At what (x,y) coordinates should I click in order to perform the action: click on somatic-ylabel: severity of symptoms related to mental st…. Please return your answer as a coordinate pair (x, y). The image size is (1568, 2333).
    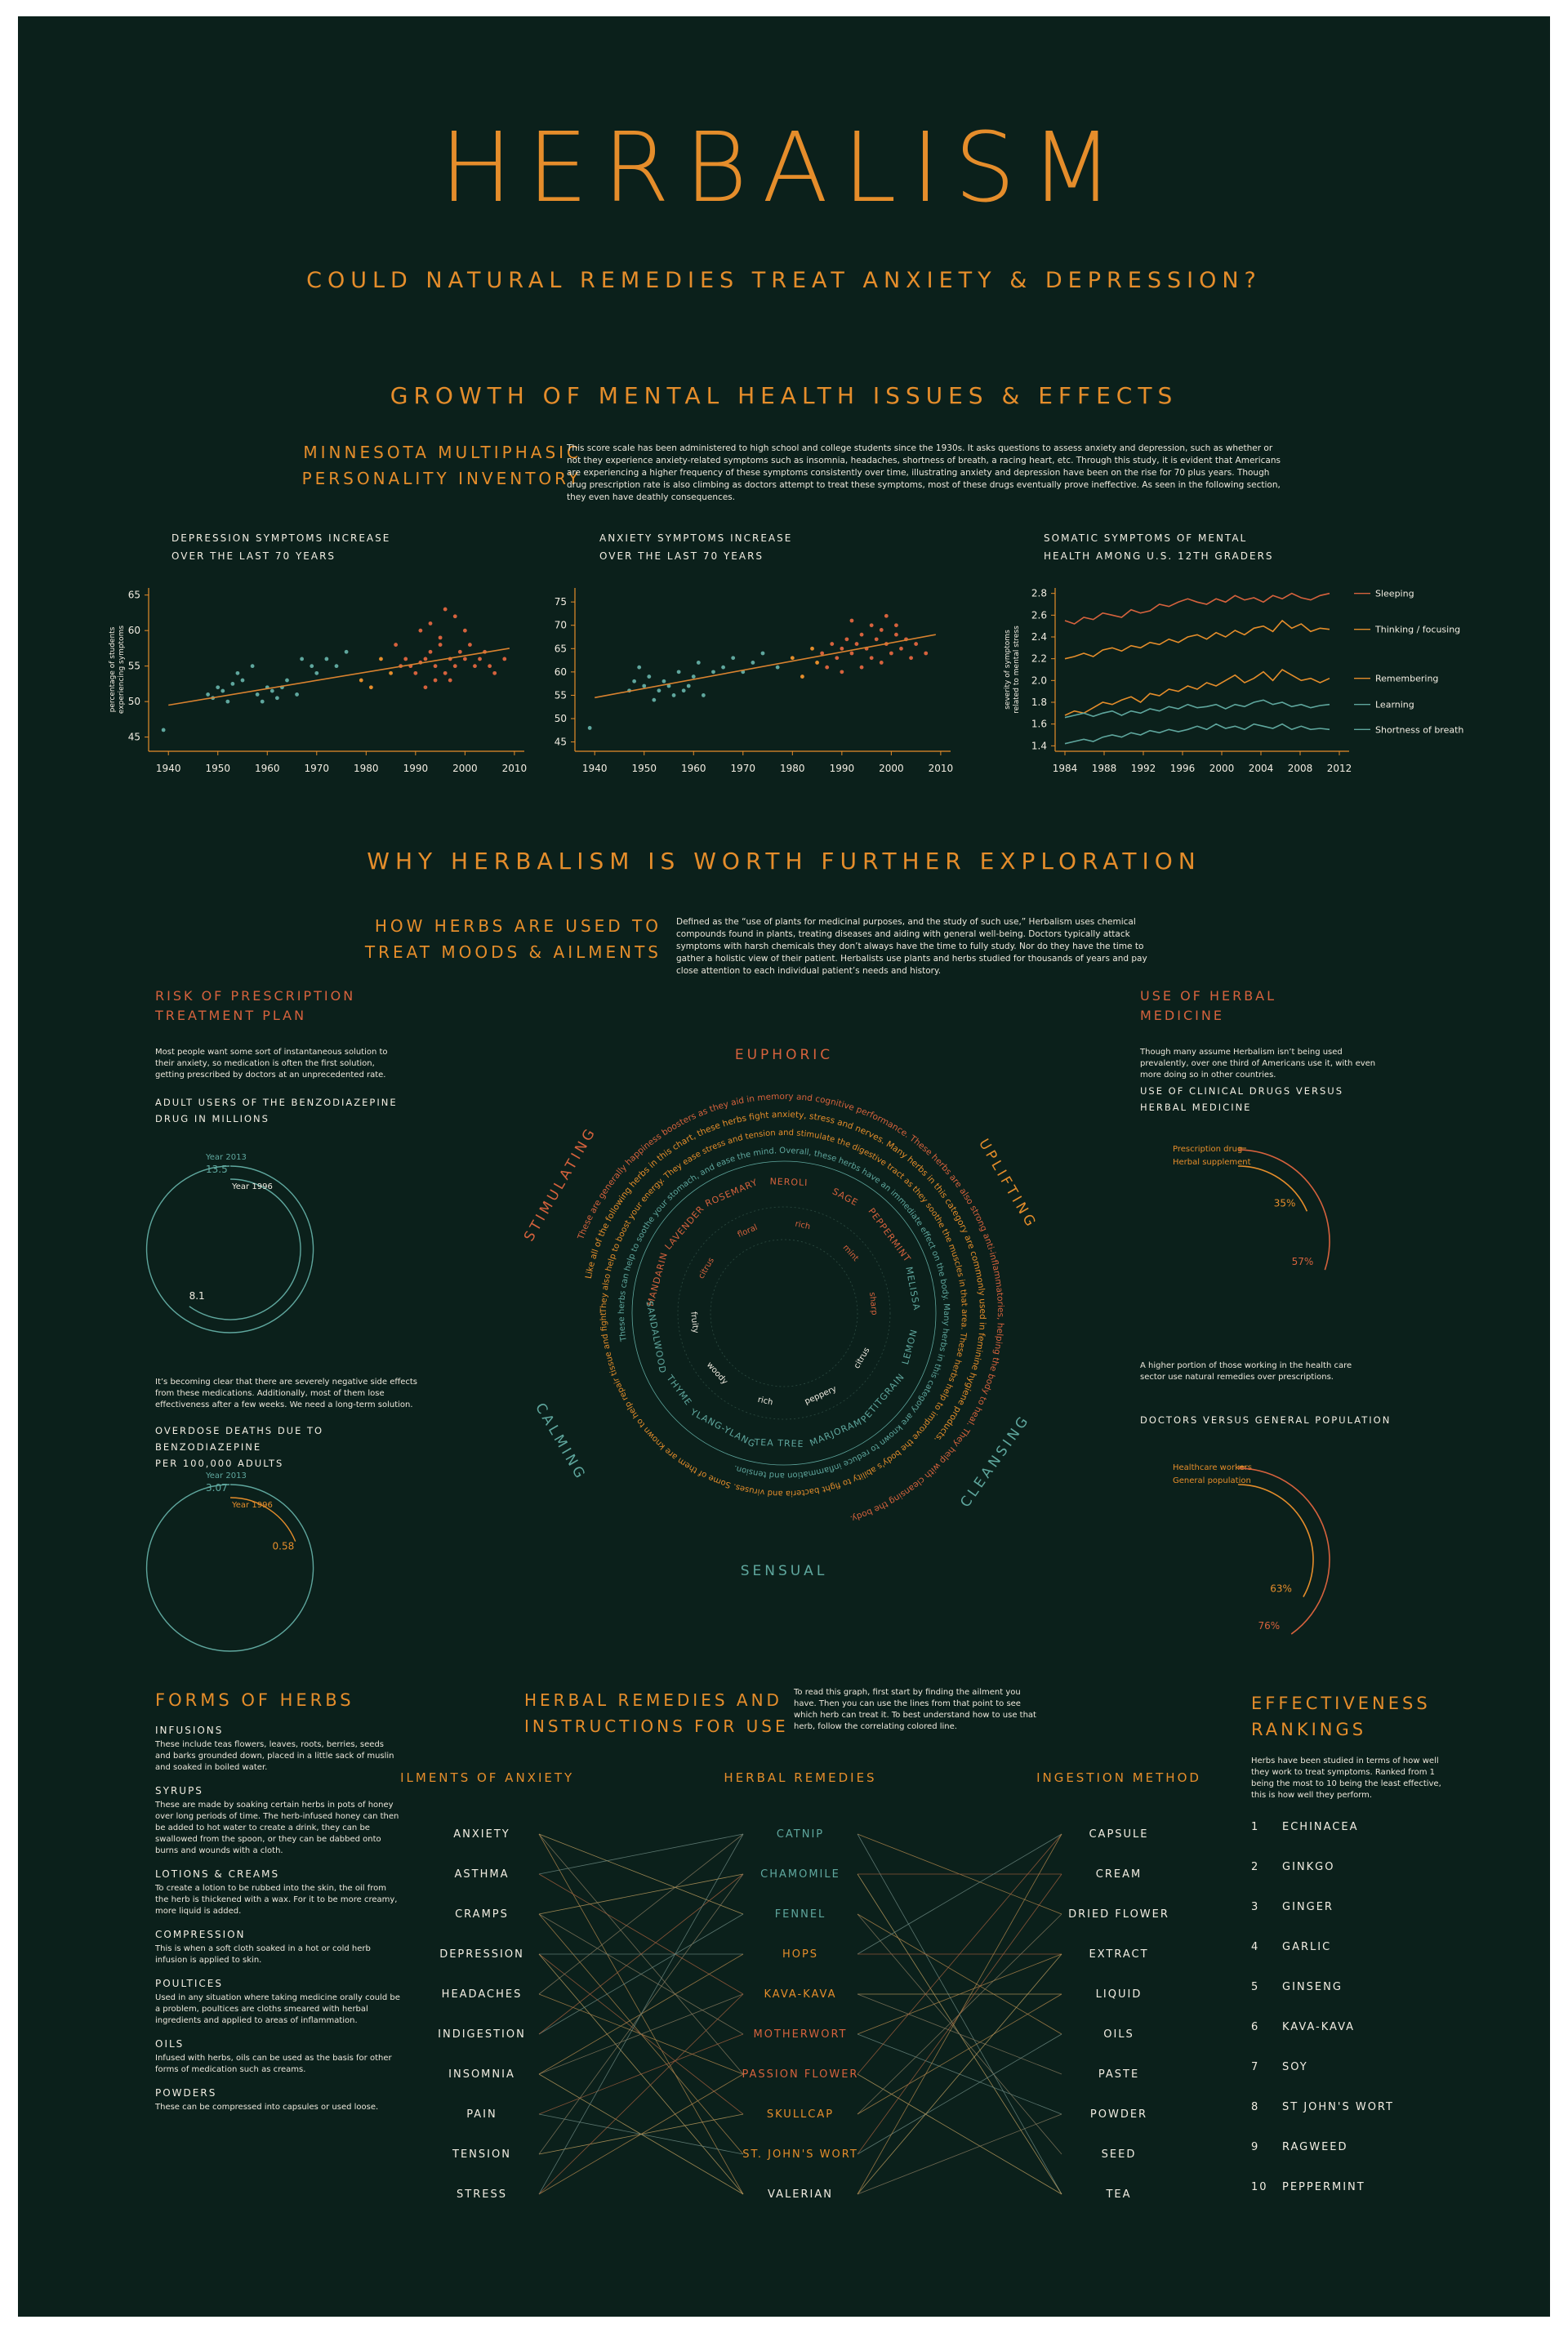
    Looking at the image, I should click on (1012, 670).